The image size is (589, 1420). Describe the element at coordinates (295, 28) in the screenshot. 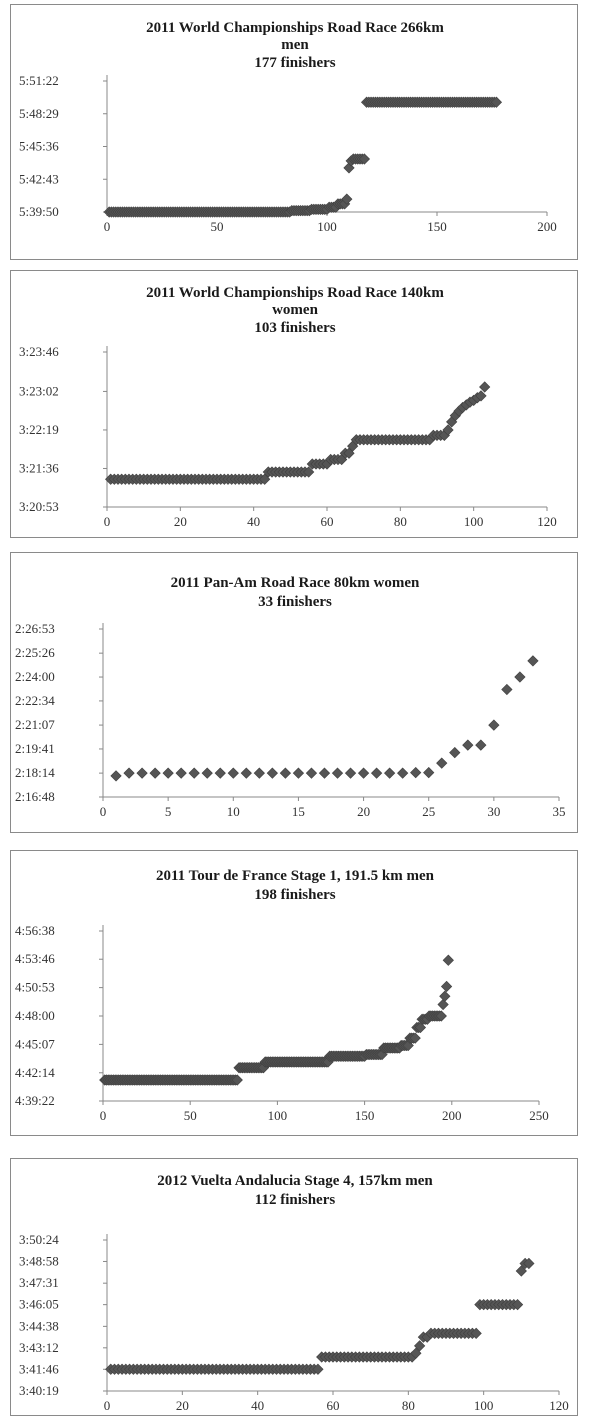

I see `chart-1-title-line-1: 2011 World Championships Road Race 266km` at that location.